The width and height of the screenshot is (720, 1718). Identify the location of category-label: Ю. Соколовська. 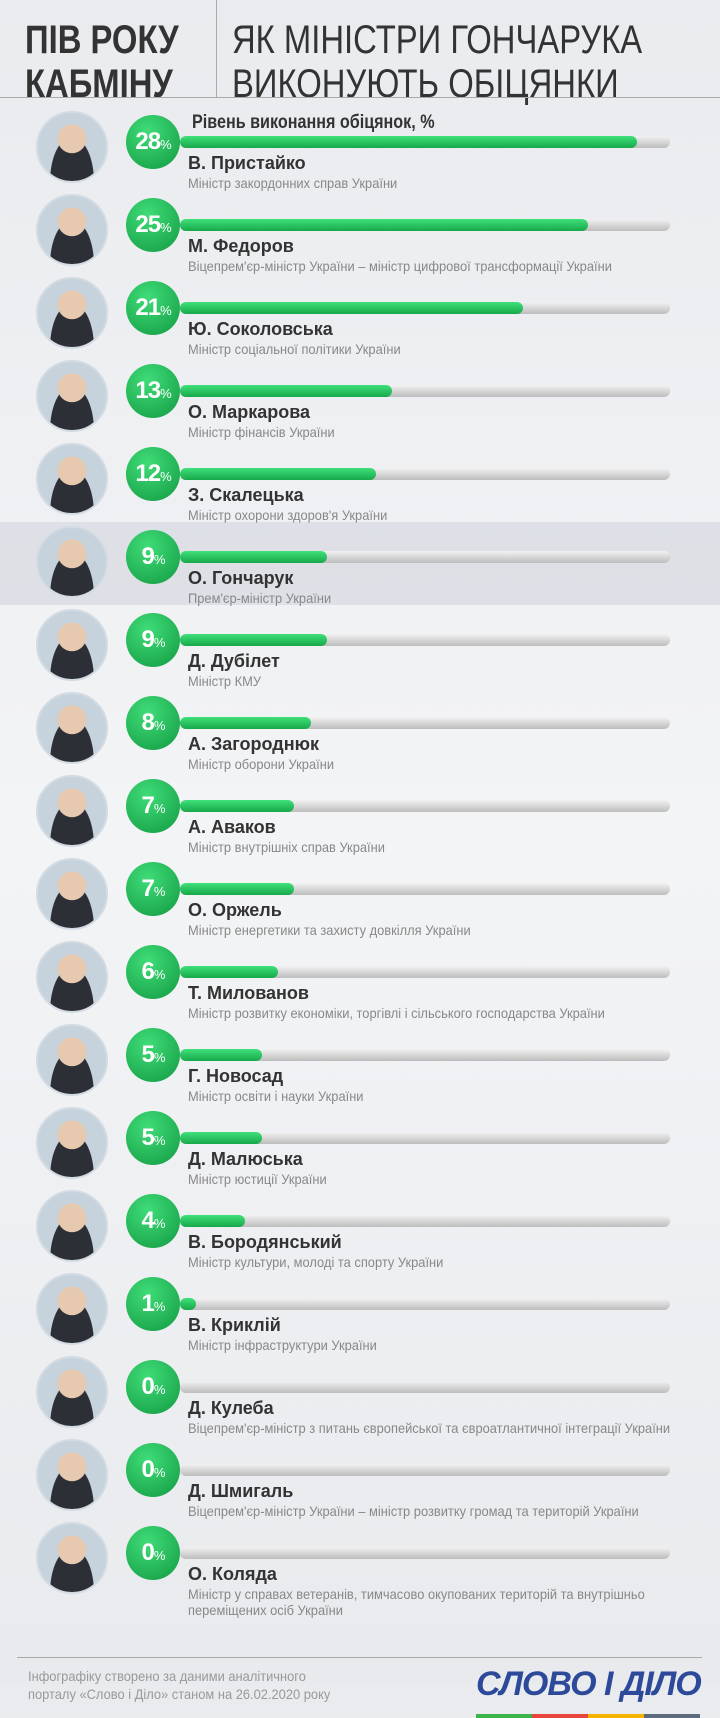
(260, 329).